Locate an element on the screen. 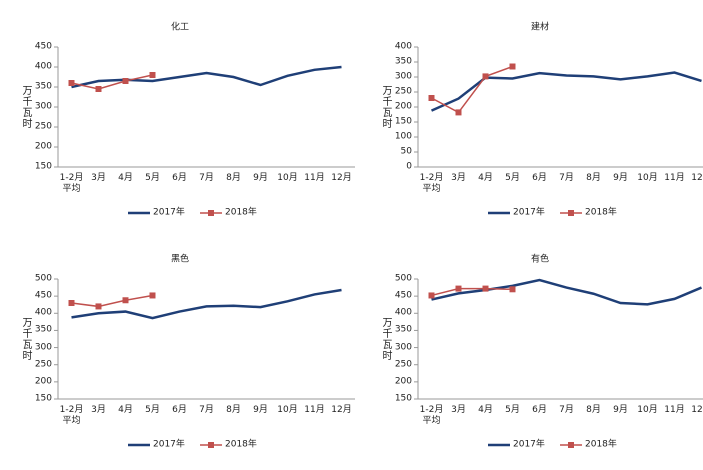  y-tick-label: 300 is located at coordinates (43, 347).